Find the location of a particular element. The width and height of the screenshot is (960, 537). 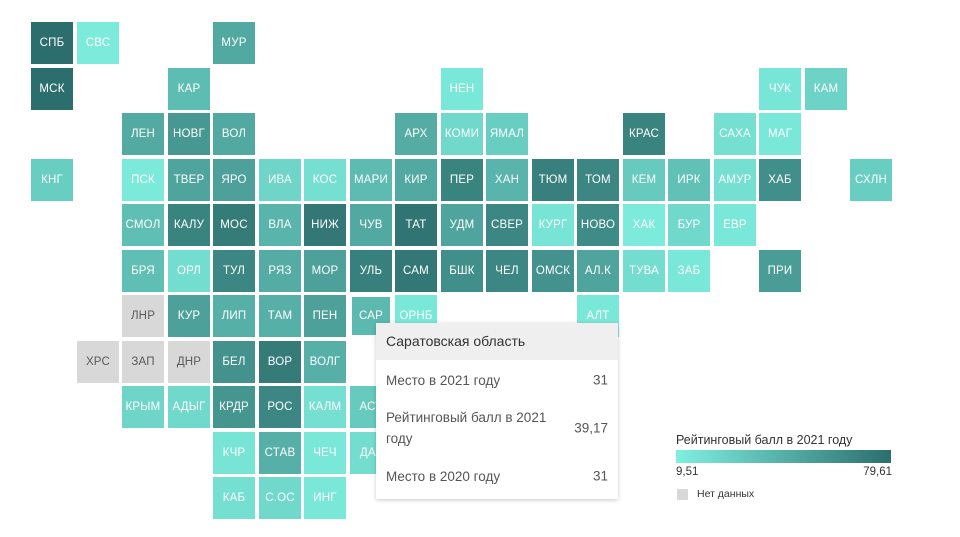

region-tile-бшк: БШК is located at coordinates (462, 271).